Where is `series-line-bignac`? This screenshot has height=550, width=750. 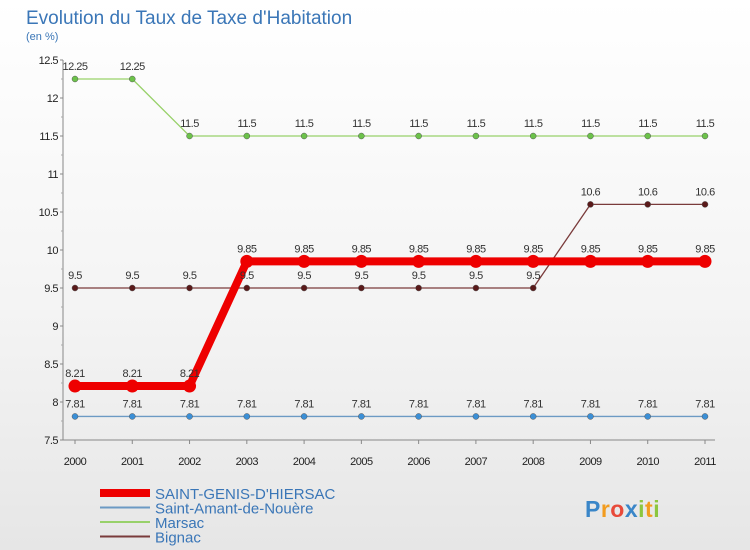 series-line-bignac is located at coordinates (390, 246).